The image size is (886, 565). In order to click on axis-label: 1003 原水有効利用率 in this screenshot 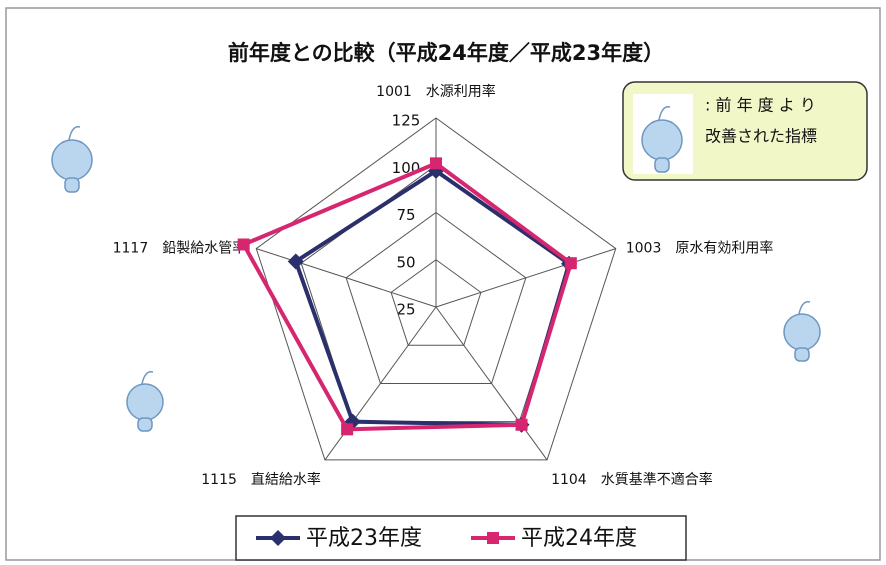, I will do `click(700, 248)`.